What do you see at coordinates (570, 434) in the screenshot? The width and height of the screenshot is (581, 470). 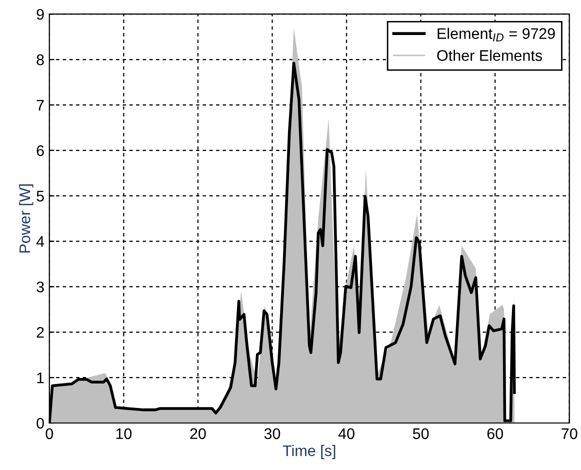 I see `x-tick-label: 70` at bounding box center [570, 434].